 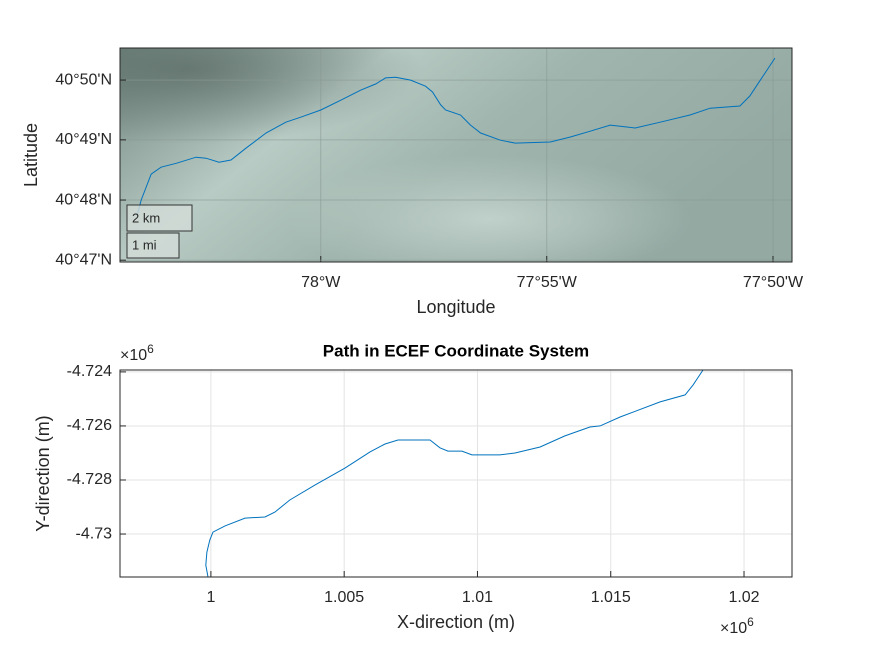 I want to click on y-tick-label: 40°50'N, so click(x=83, y=79).